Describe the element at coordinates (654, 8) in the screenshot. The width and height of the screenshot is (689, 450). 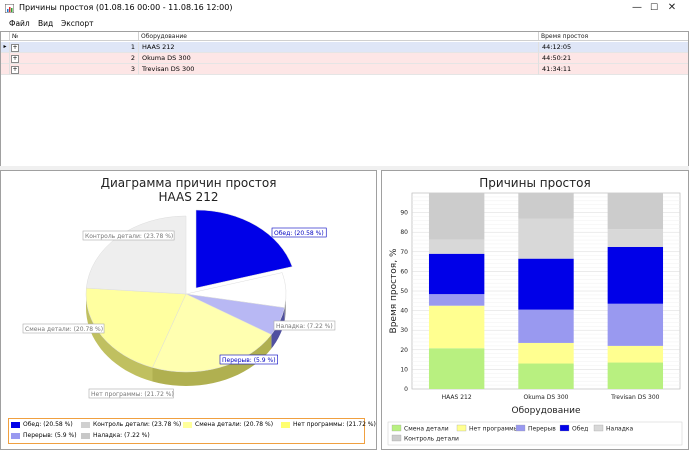
I see `maximize-button: ☐` at that location.